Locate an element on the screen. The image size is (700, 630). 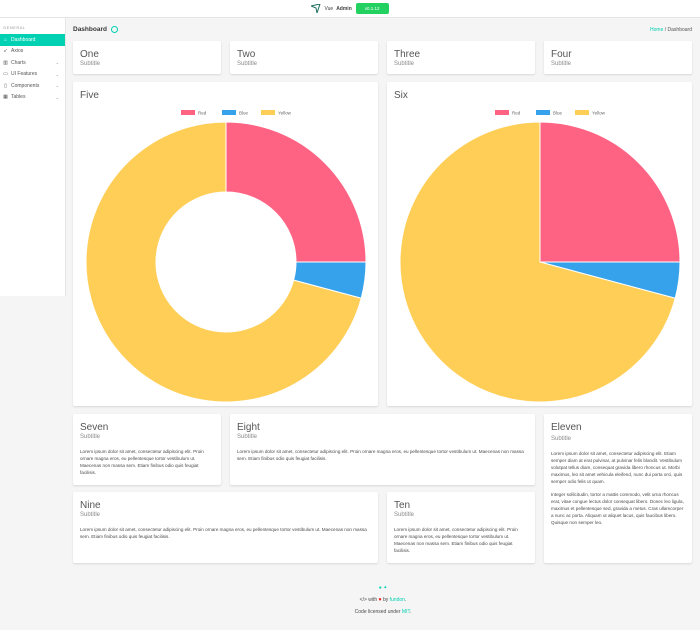
sidebar-item-ui-features: ▭ UI Features ⌄ is located at coordinates (32, 75).